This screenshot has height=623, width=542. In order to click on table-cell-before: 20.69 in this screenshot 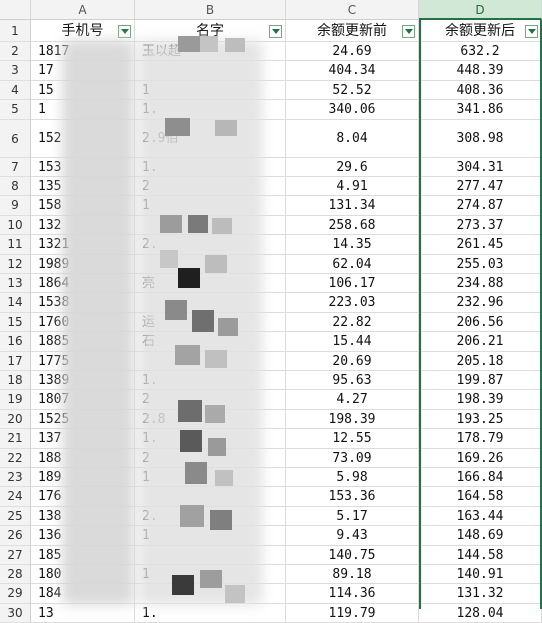, I will do `click(352, 361)`.